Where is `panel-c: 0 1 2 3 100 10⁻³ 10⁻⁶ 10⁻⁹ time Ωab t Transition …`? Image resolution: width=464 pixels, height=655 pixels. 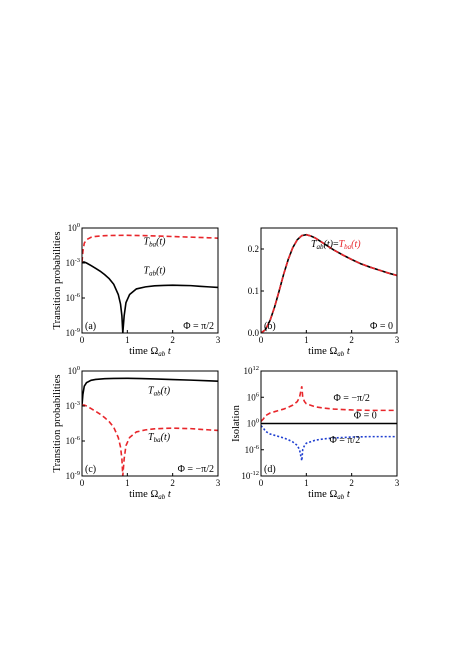
panel-c: 0 1 2 3 100 10⁻³ 10⁻⁶ 10⁻⁹ time Ωab t Transition … is located at coordinates (136, 433).